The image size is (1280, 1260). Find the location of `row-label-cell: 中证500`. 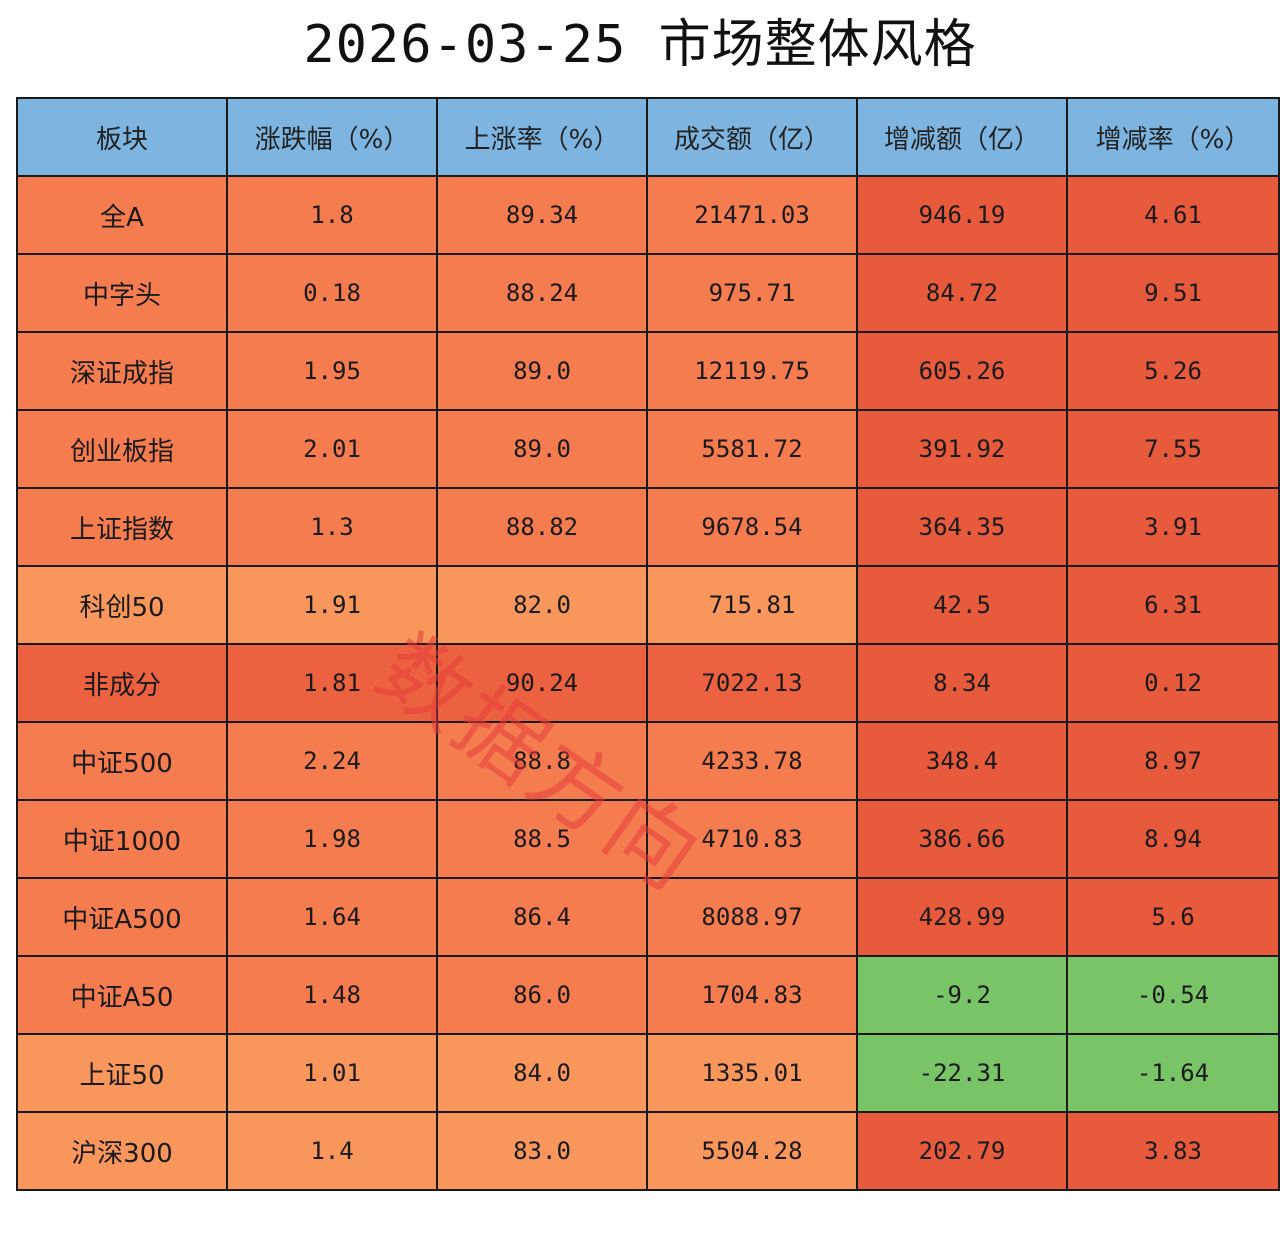

row-label-cell: 中证500 is located at coordinates (122, 761).